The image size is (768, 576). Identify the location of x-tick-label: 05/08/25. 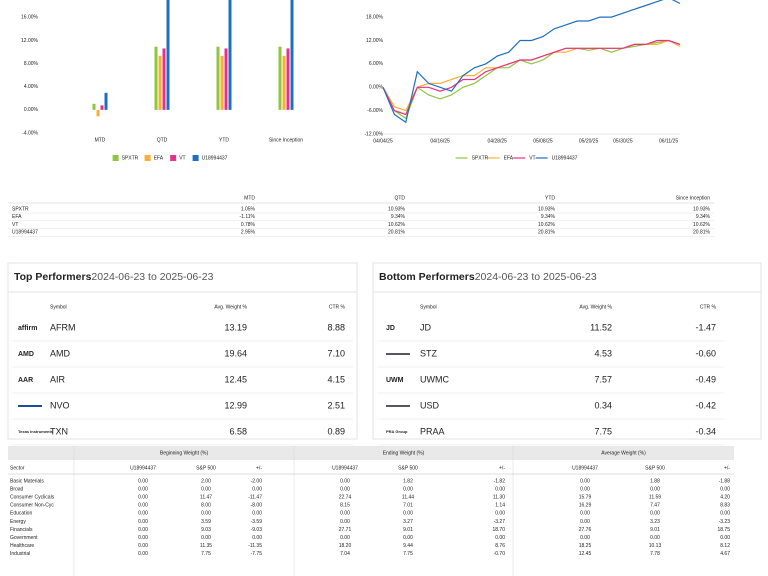
(543, 141).